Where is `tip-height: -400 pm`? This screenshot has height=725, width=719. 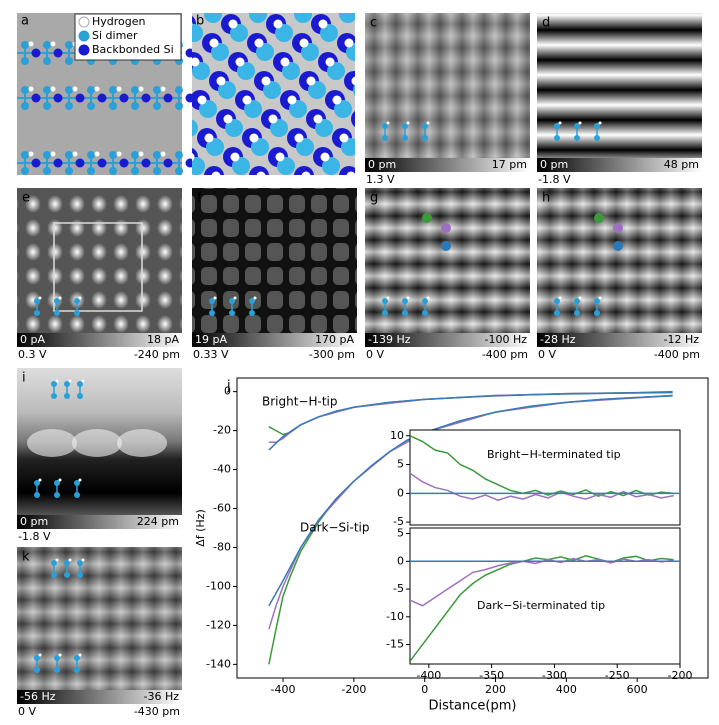 tip-height: -400 pm is located at coordinates (505, 354).